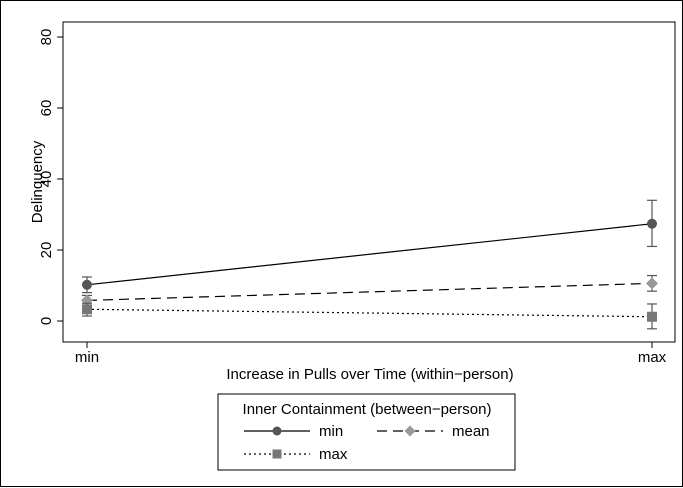 The height and width of the screenshot is (488, 683). What do you see at coordinates (46, 179) in the screenshot?
I see `y-tick-label: 40` at bounding box center [46, 179].